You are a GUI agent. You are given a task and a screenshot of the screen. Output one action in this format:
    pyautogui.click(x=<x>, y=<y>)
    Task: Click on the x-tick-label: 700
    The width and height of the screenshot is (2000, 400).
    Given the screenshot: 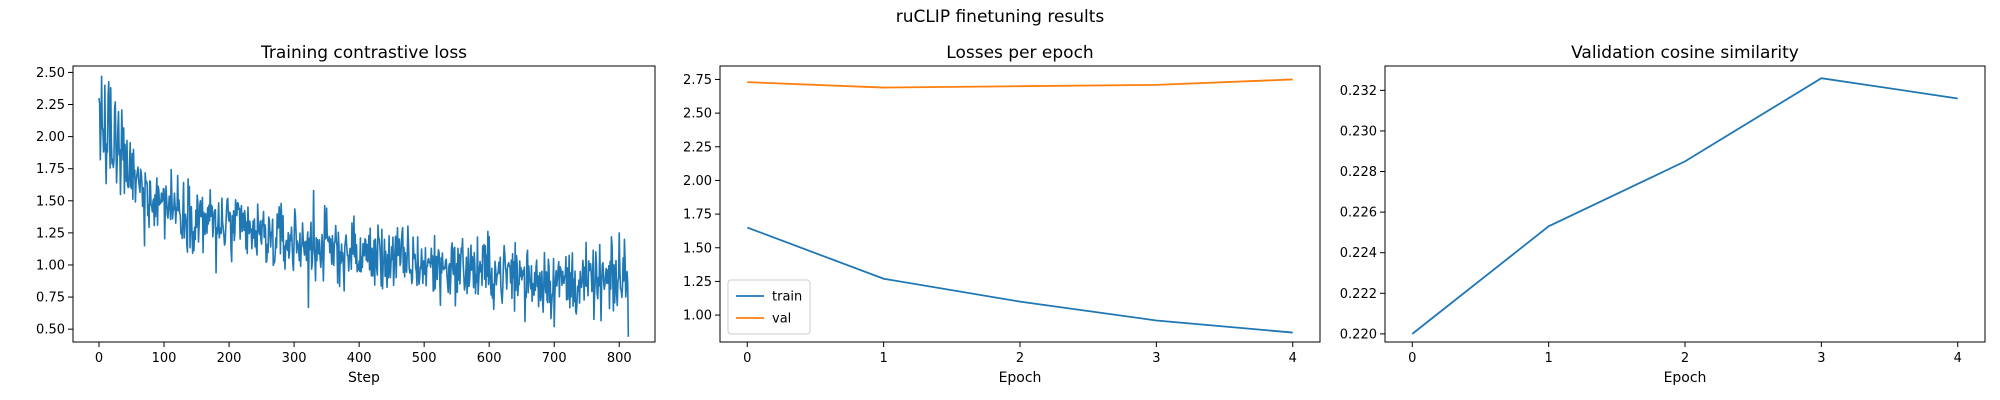 What is the action you would take?
    pyautogui.click(x=554, y=358)
    